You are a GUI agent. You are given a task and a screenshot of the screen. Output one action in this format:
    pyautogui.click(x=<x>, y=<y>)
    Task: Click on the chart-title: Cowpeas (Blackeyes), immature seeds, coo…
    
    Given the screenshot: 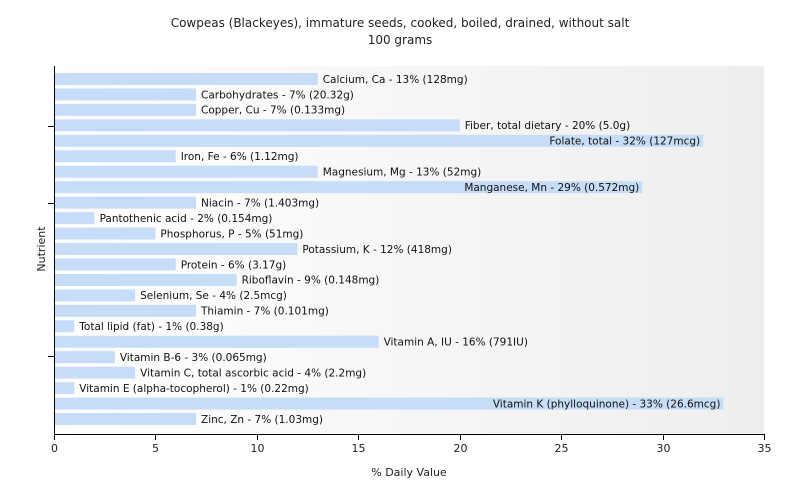 What is the action you would take?
    pyautogui.click(x=400, y=23)
    